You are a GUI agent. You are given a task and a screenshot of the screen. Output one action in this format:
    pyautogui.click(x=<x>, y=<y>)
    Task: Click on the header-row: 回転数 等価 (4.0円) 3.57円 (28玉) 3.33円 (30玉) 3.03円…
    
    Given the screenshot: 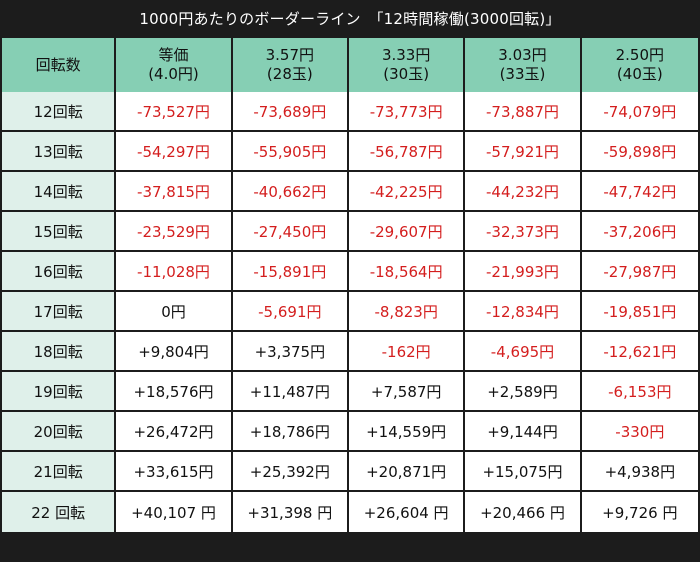 What is the action you would take?
    pyautogui.click(x=350, y=65)
    